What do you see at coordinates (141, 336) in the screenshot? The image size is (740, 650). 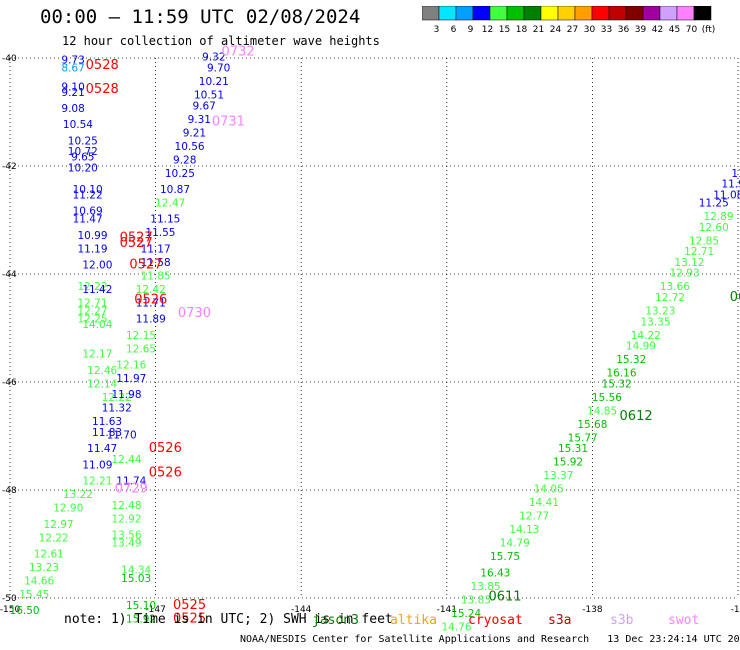 I see `wave-height-point: 12.15` at bounding box center [141, 336].